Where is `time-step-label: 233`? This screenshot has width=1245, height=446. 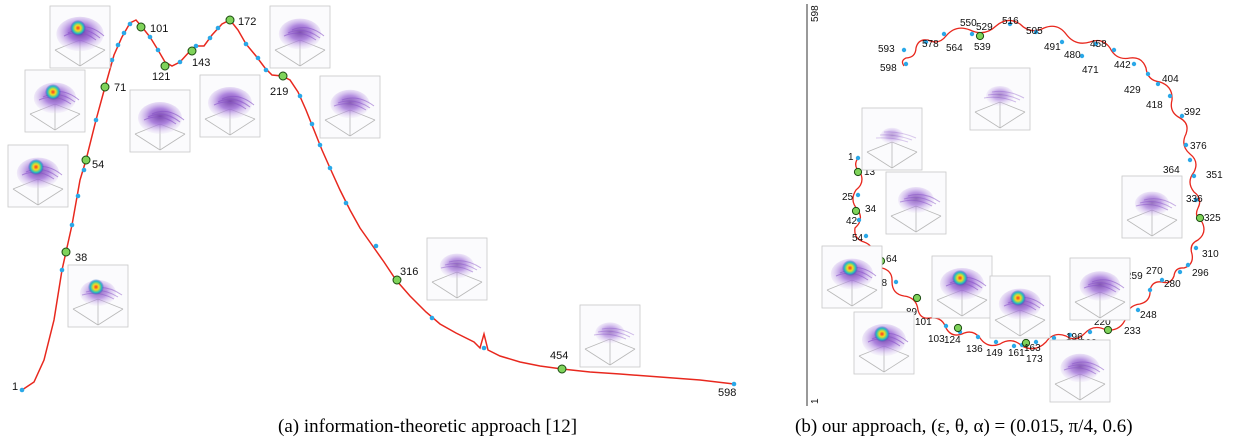 time-step-label: 233 is located at coordinates (1132, 331).